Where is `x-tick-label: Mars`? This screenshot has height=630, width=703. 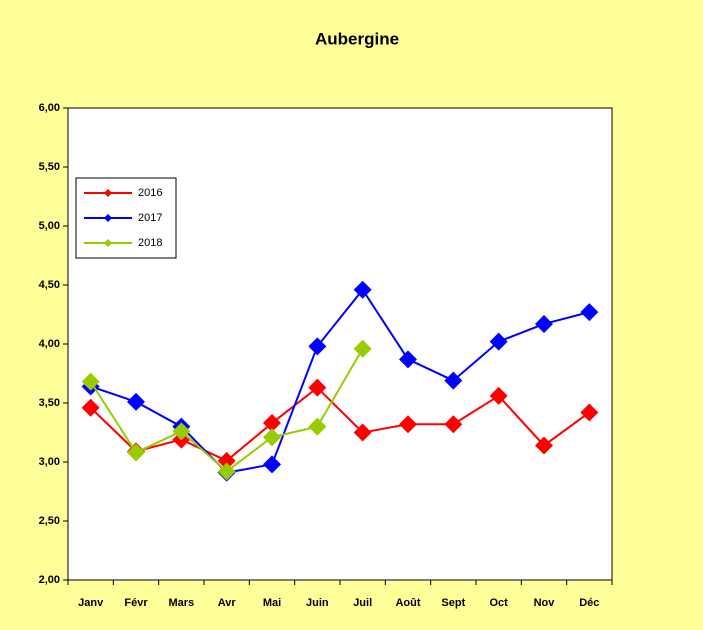
x-tick-label: Mars is located at coordinates (181, 603).